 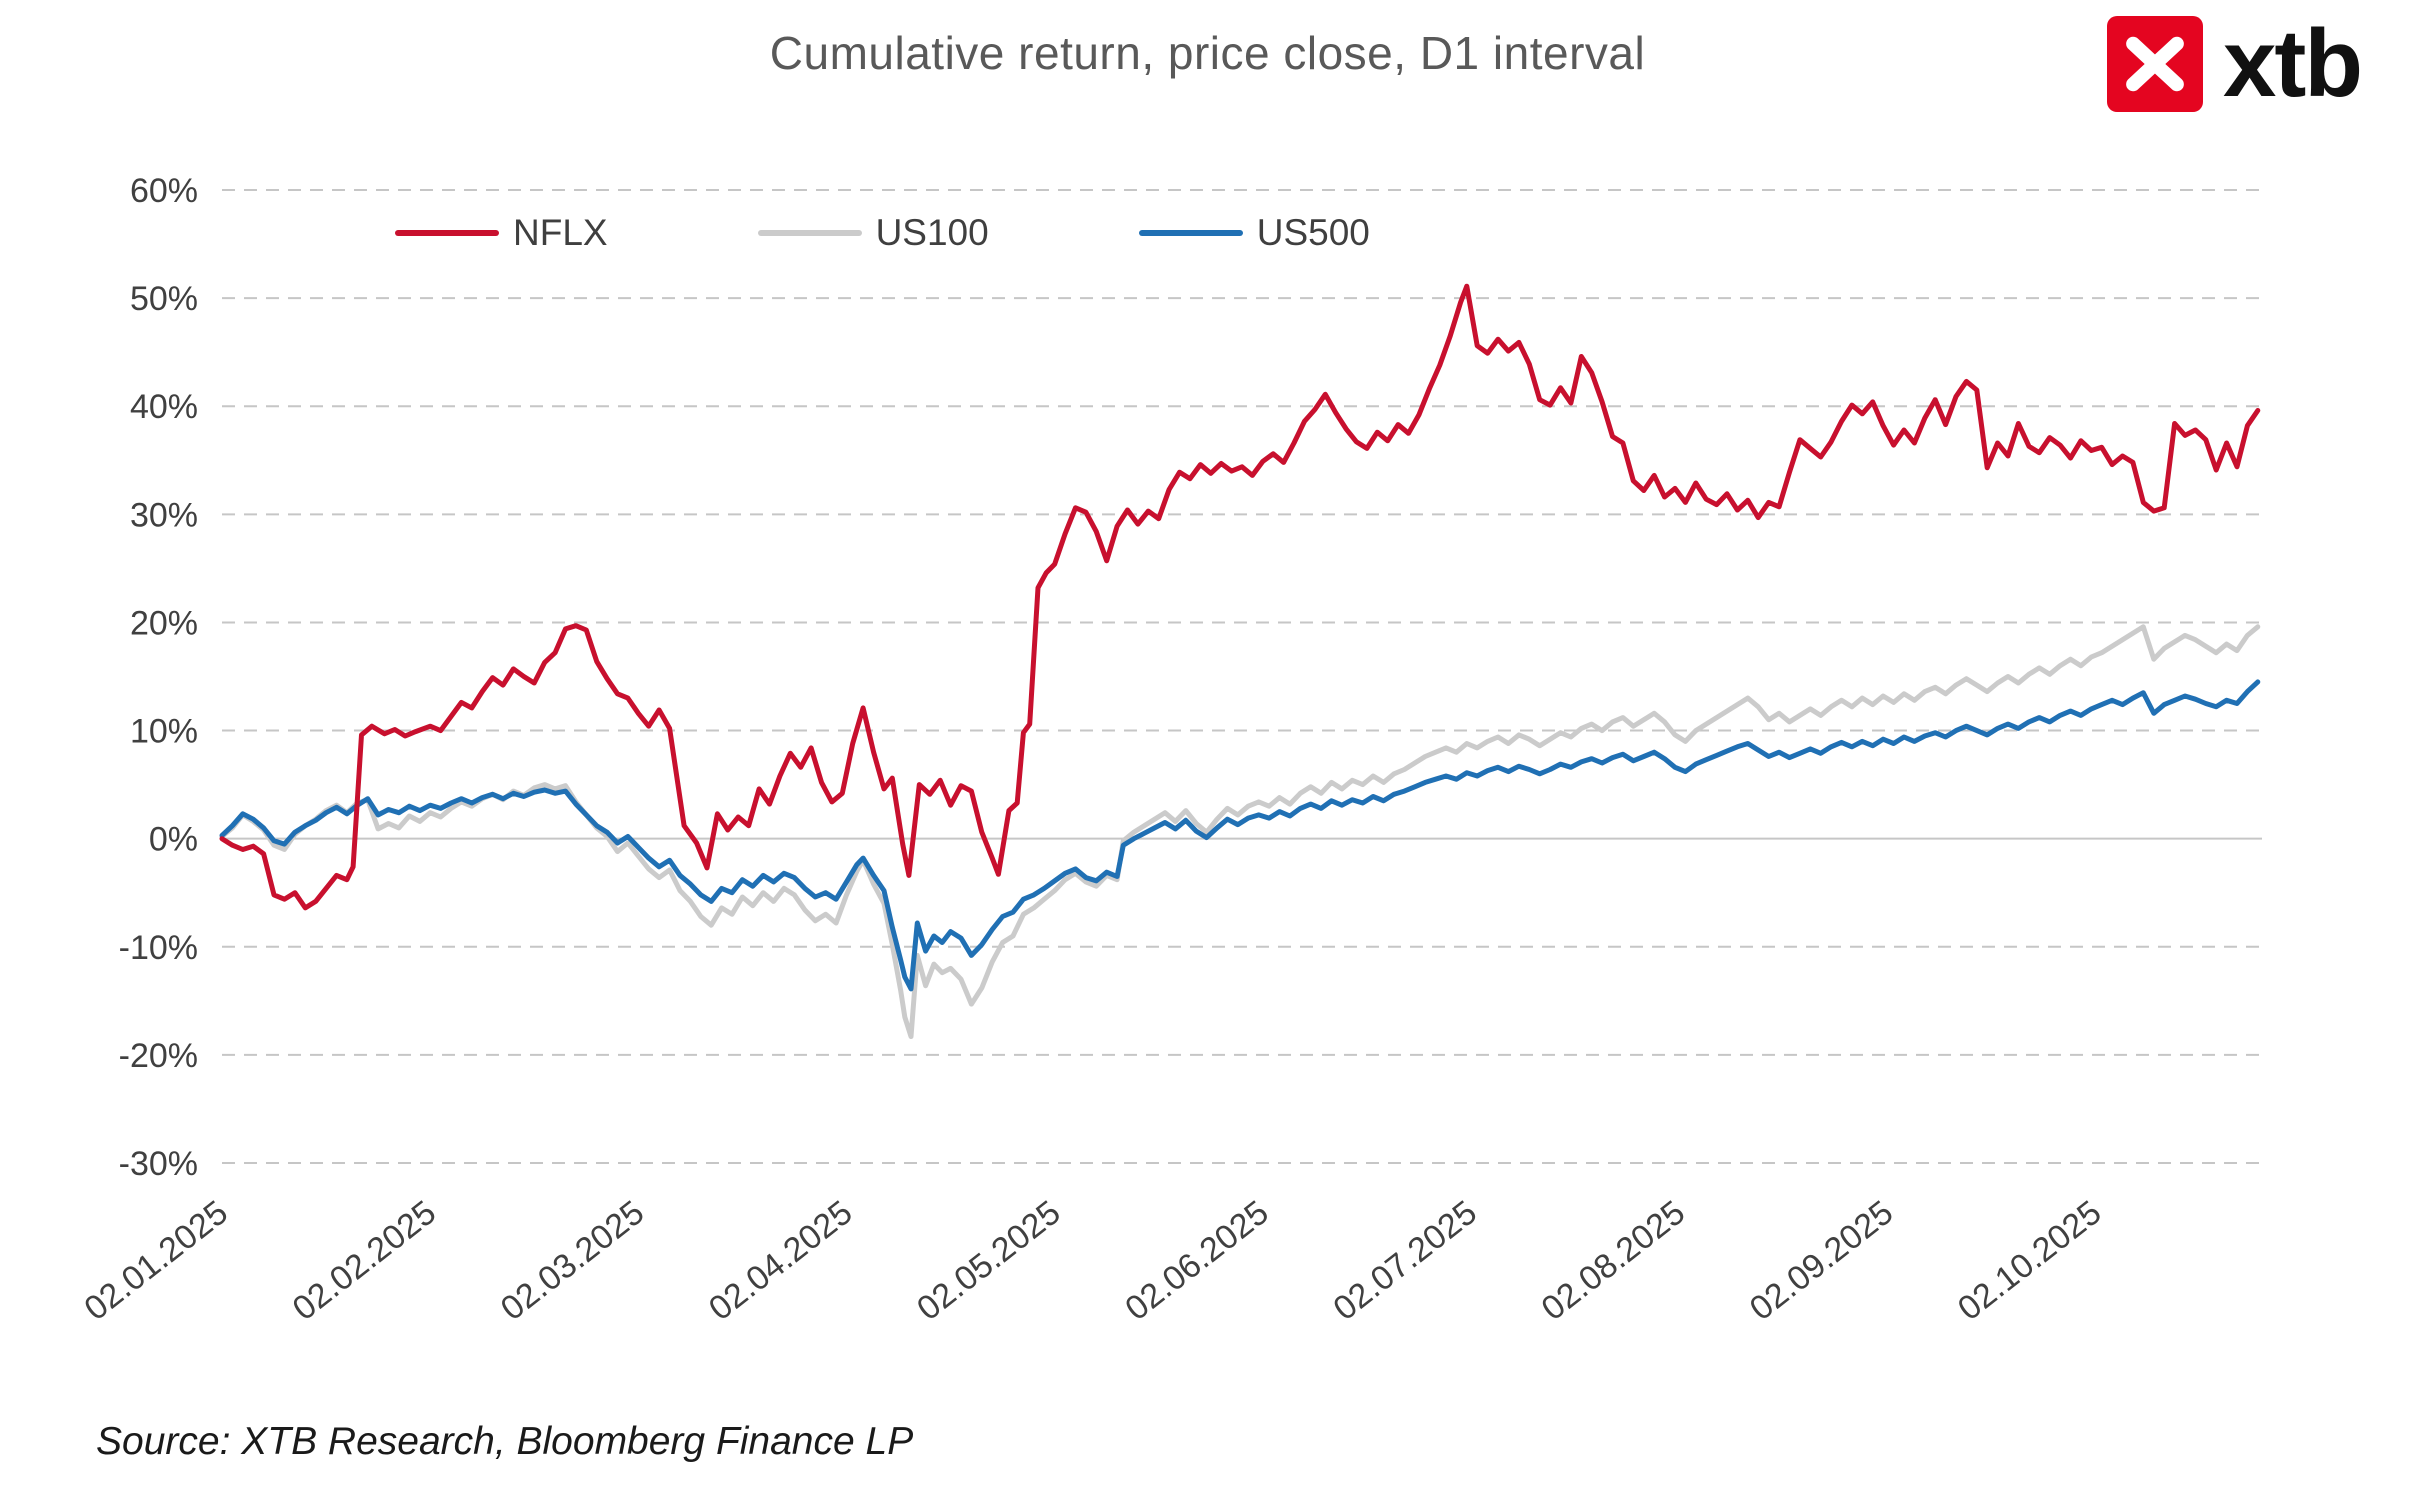 What do you see at coordinates (1404, 1260) in the screenshot?
I see `x-axis-tick-label: 02.07.2025` at bounding box center [1404, 1260].